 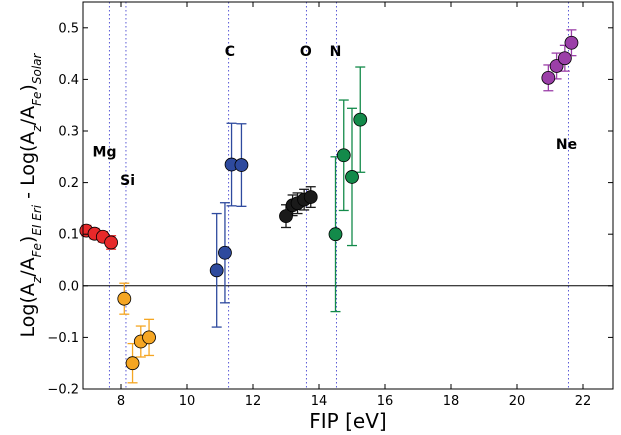 What do you see at coordinates (68, 80) in the screenshot?
I see `y-tick-label: 0.4` at bounding box center [68, 80].